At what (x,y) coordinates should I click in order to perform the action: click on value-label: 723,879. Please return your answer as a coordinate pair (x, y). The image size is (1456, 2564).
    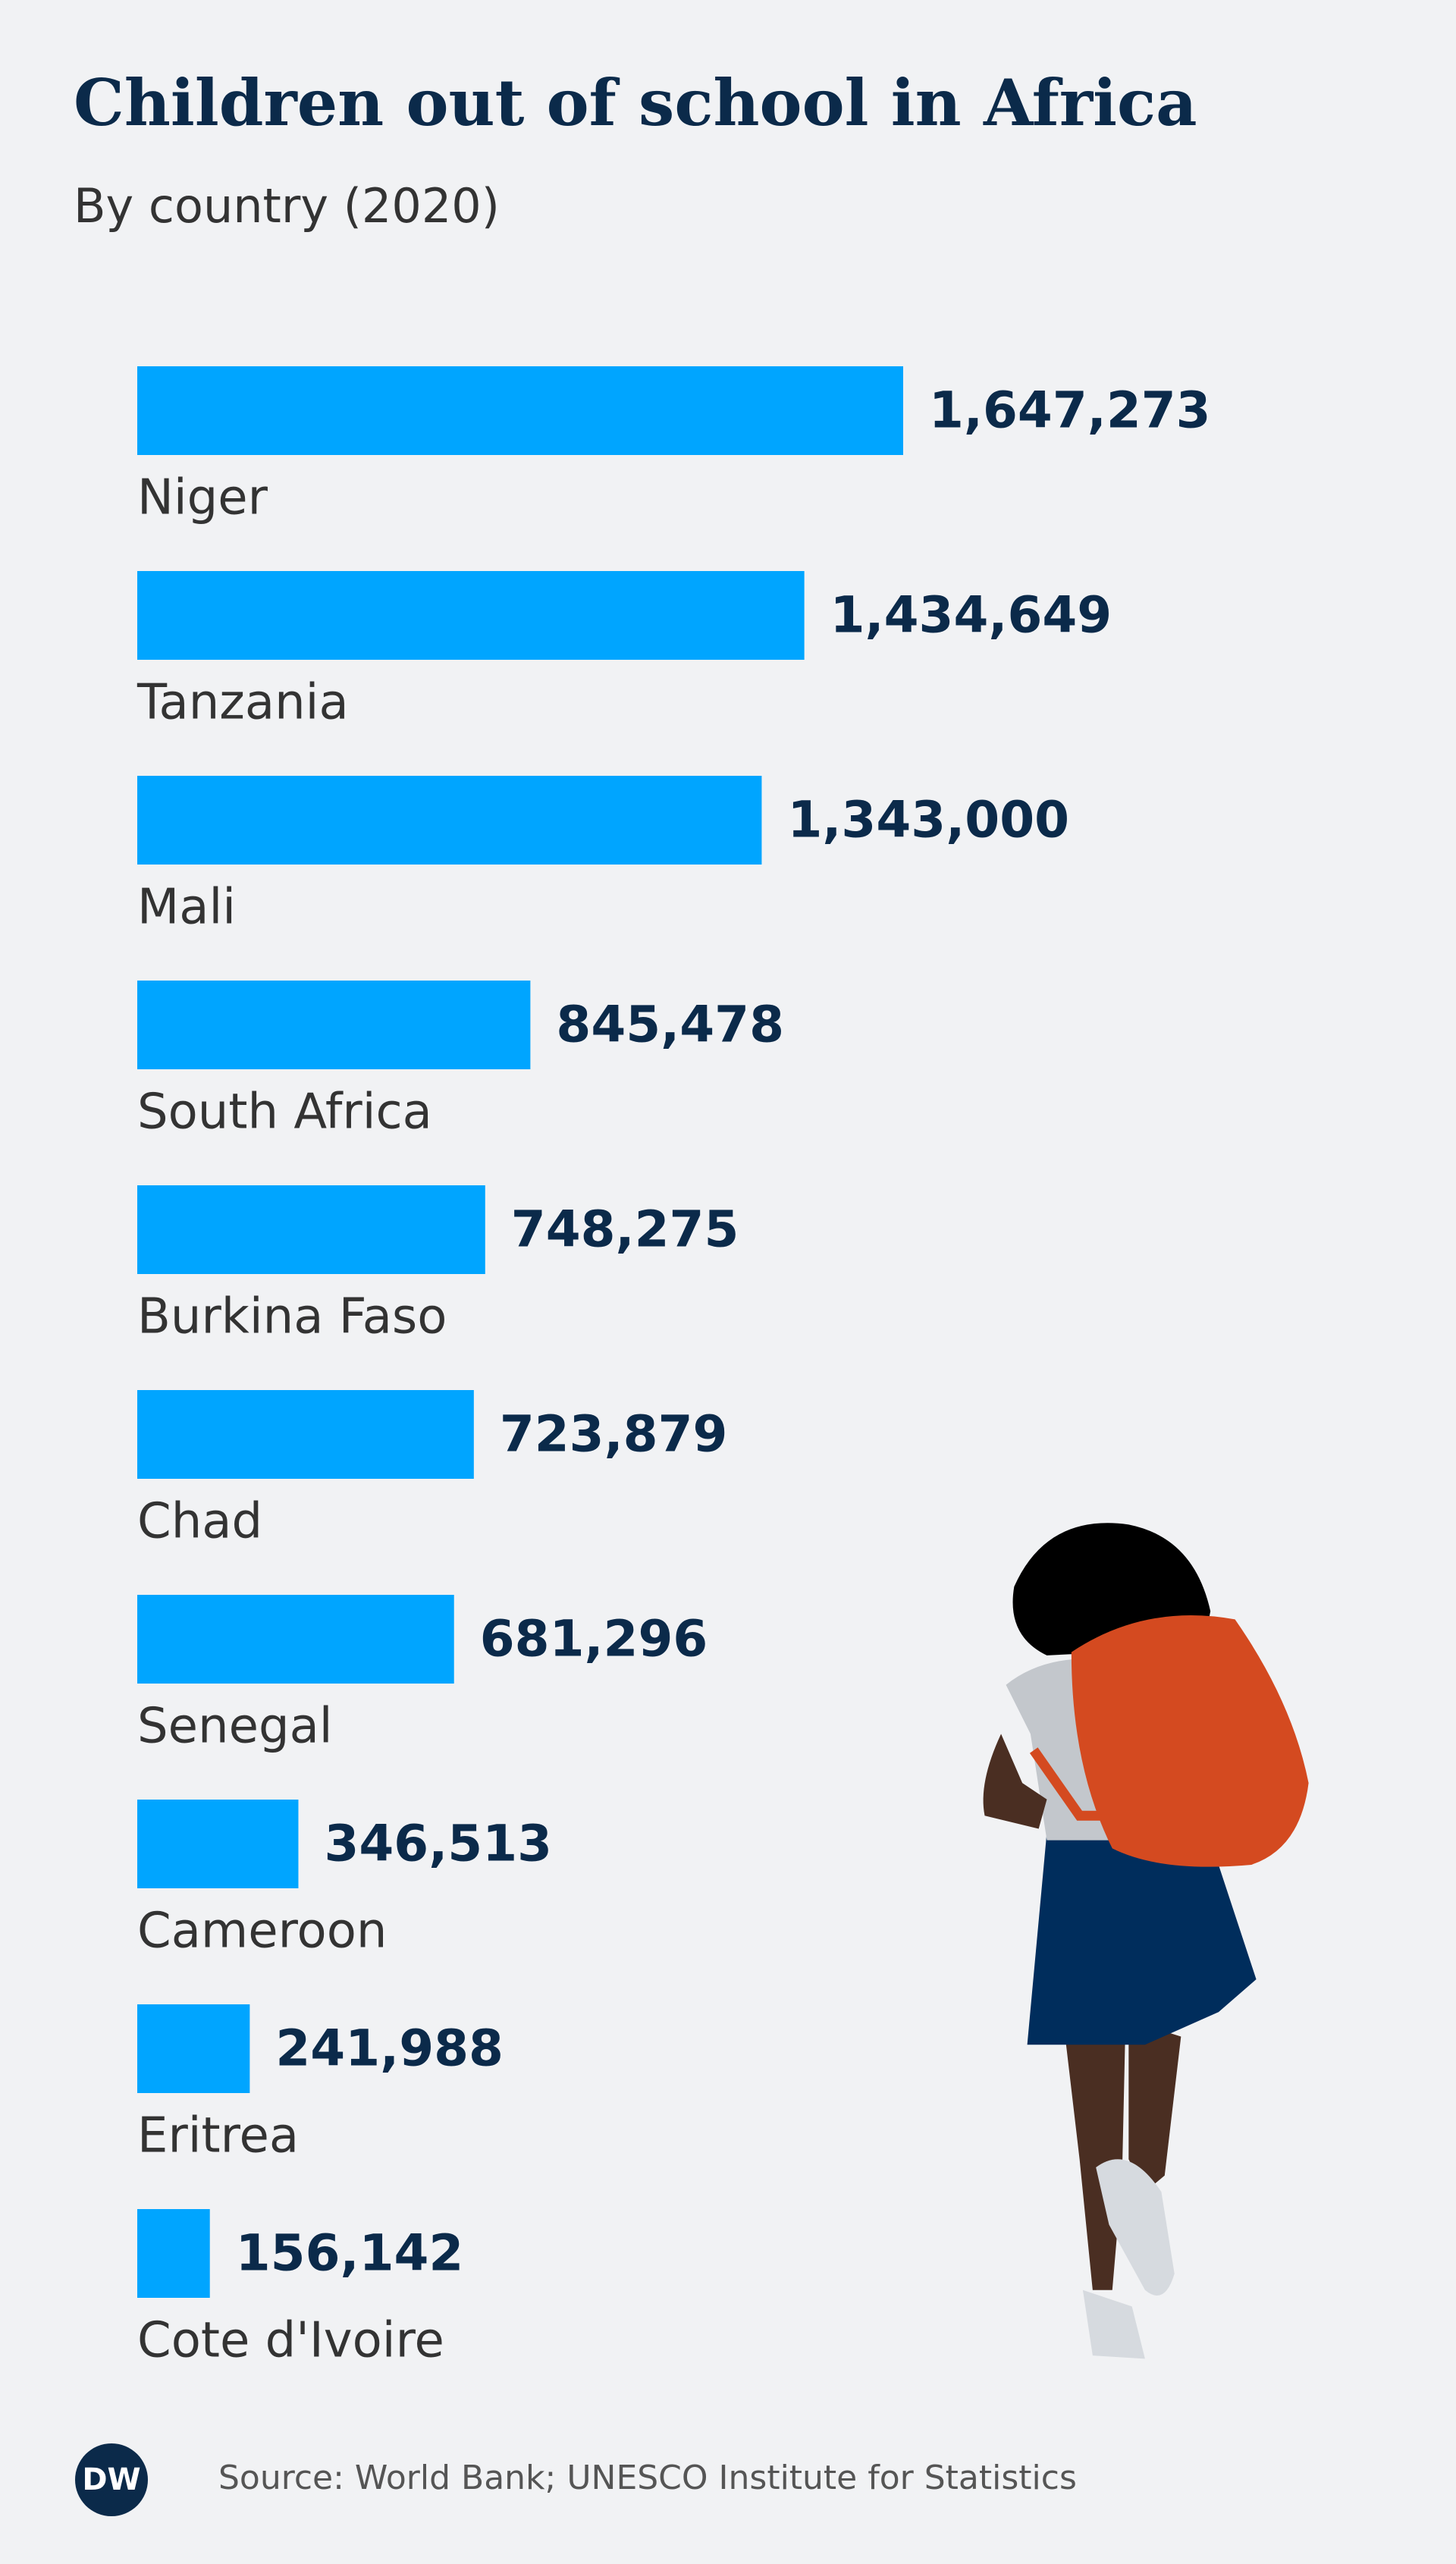
    Looking at the image, I should click on (614, 1434).